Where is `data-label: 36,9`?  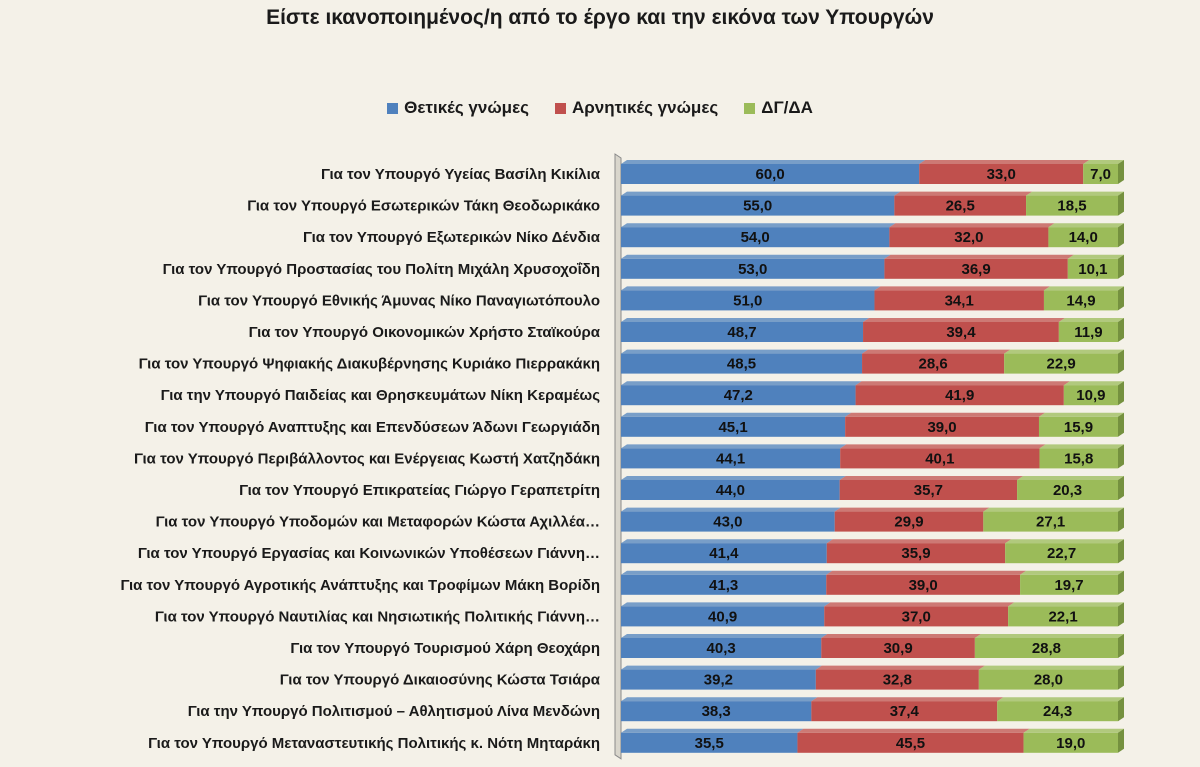
data-label: 36,9 is located at coordinates (976, 269).